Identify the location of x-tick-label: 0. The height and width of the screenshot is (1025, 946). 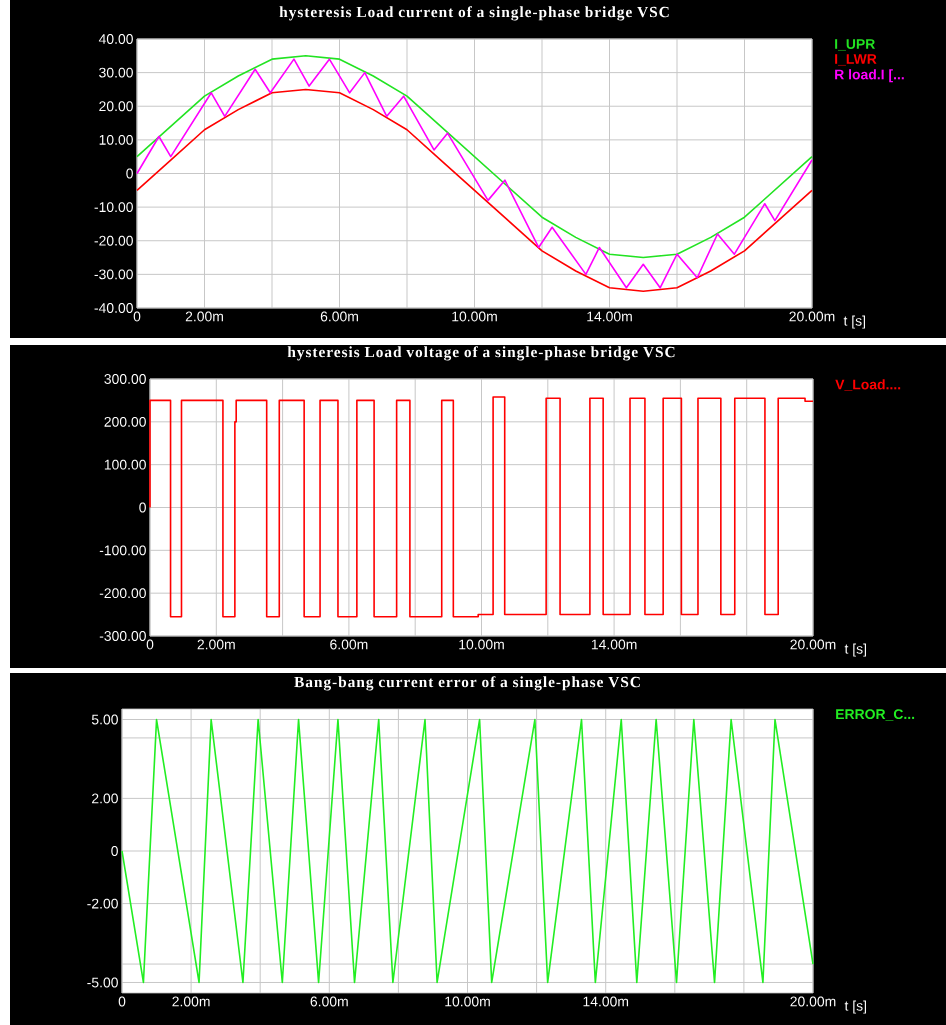
(150, 644).